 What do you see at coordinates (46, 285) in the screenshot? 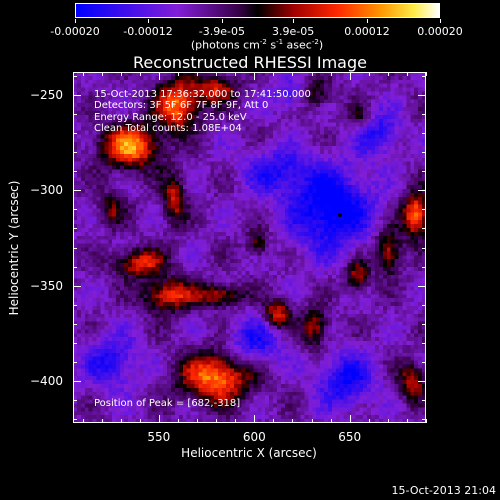
I see `y-tick-label: −350` at bounding box center [46, 285].